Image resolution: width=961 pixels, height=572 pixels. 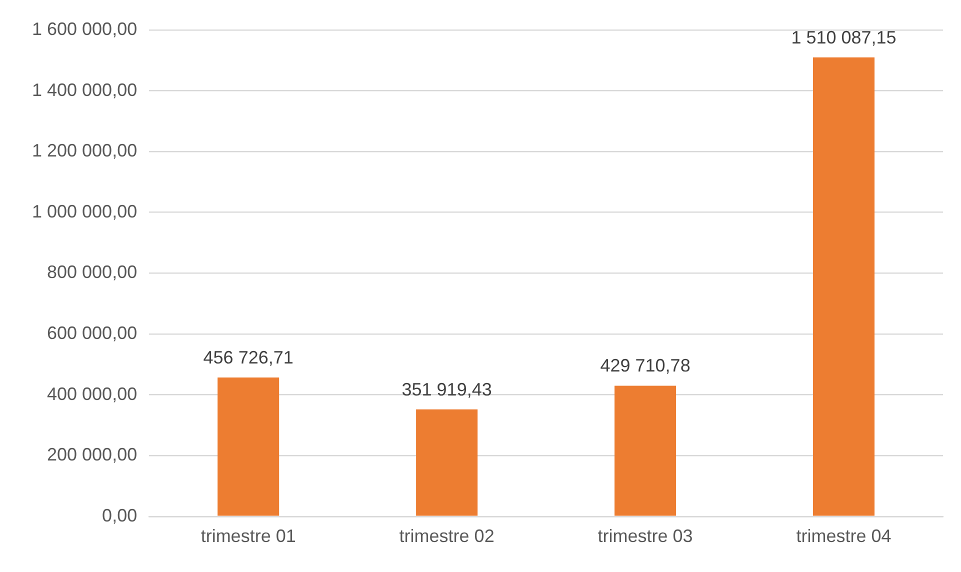 What do you see at coordinates (645, 536) in the screenshot?
I see `x-tick-label: trimestre 03` at bounding box center [645, 536].